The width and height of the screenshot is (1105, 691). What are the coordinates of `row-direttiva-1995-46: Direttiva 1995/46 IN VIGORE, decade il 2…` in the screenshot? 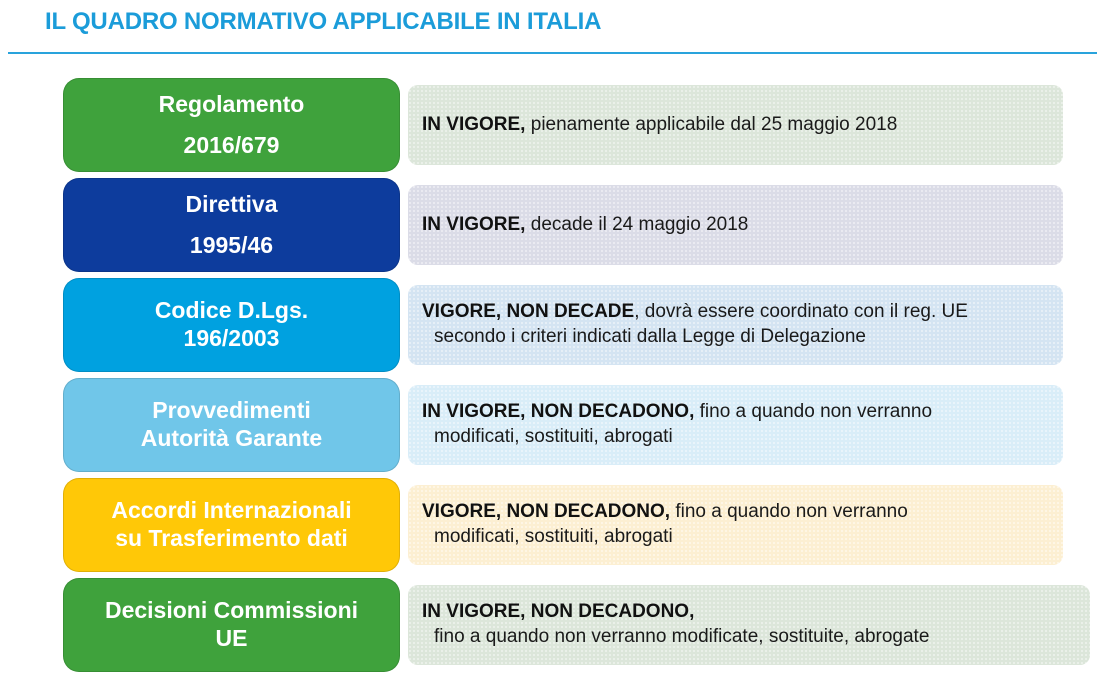 It's located at (584, 225).